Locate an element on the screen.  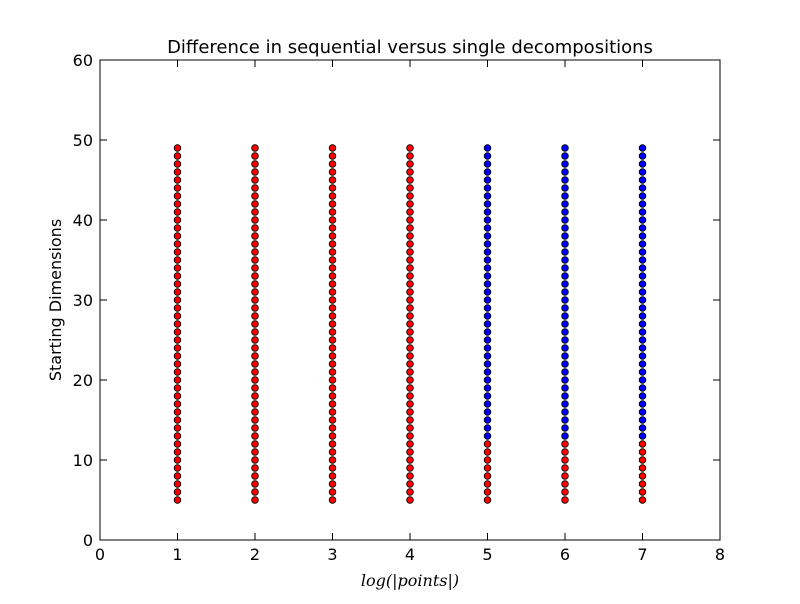
x-tick-label: 0 is located at coordinates (100, 554).